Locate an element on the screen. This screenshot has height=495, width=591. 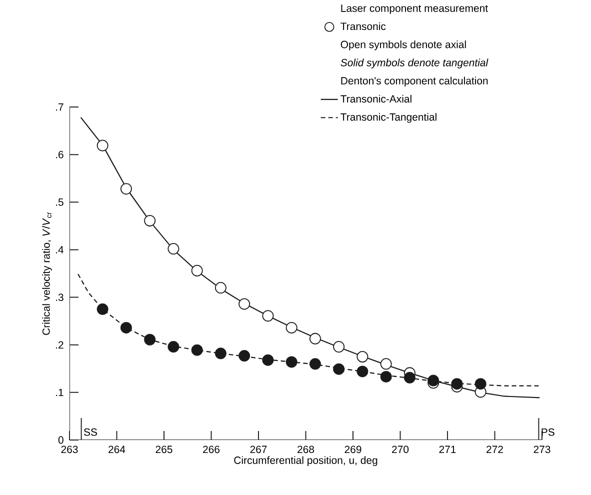
x-tick-label: 272 is located at coordinates (494, 449).